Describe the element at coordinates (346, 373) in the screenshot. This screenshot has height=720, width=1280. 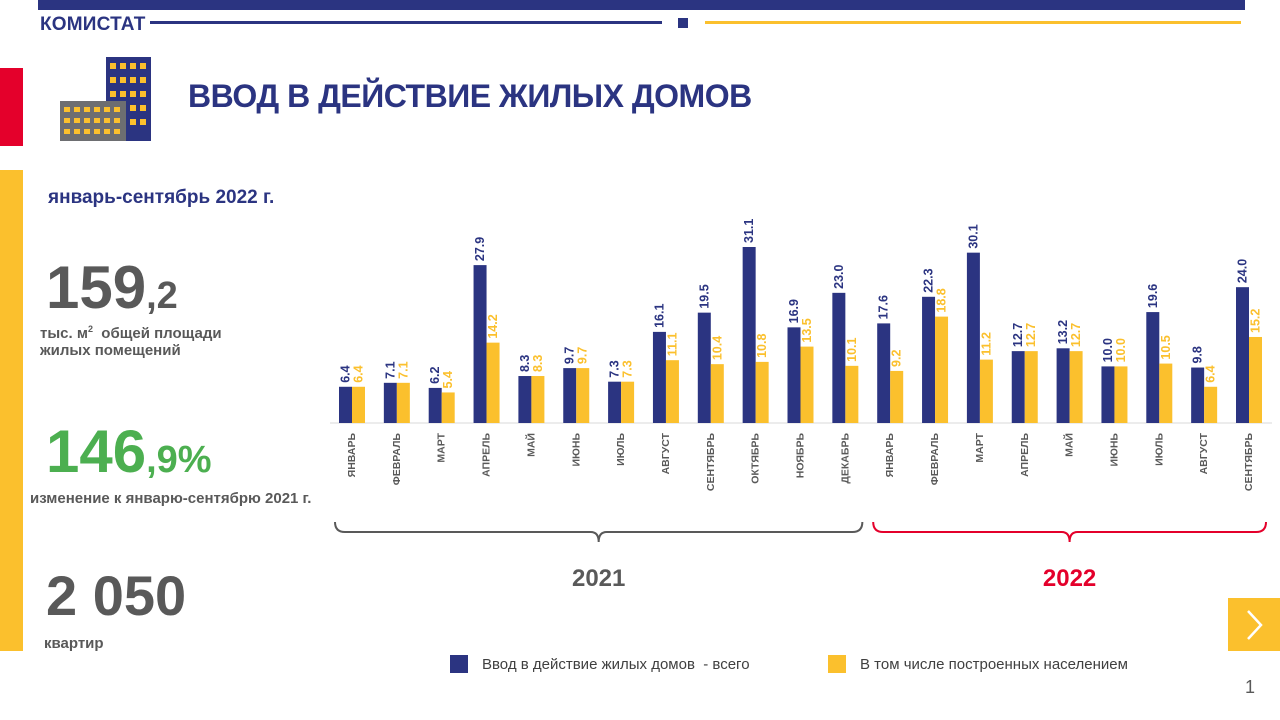
I see `data-label-total-0: 6.4` at that location.